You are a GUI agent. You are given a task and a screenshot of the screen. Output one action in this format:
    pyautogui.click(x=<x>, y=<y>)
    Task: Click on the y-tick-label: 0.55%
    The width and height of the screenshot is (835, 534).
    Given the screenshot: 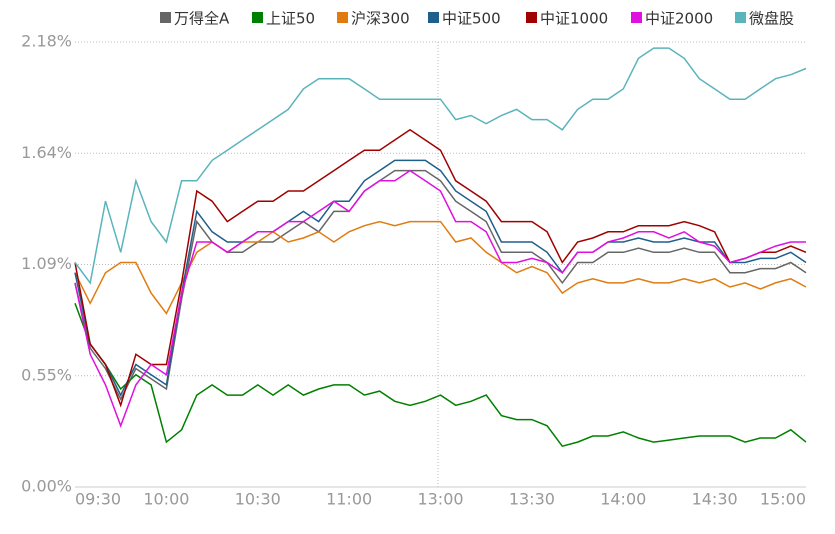 What is the action you would take?
    pyautogui.click(x=46, y=374)
    